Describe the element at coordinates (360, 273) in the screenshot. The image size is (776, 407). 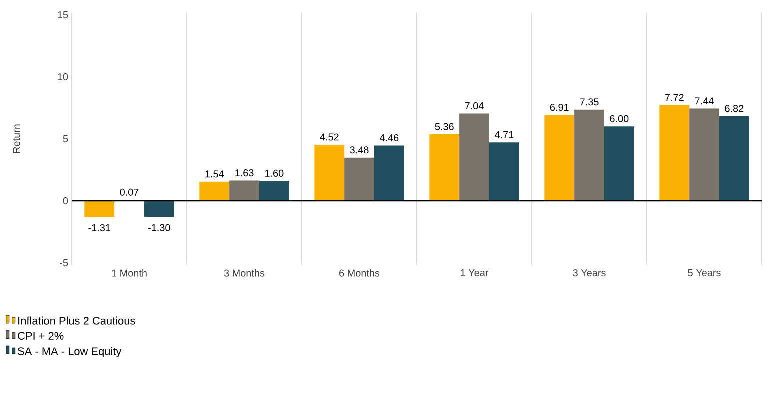
I see `x-tick-label: 6 Months` at that location.